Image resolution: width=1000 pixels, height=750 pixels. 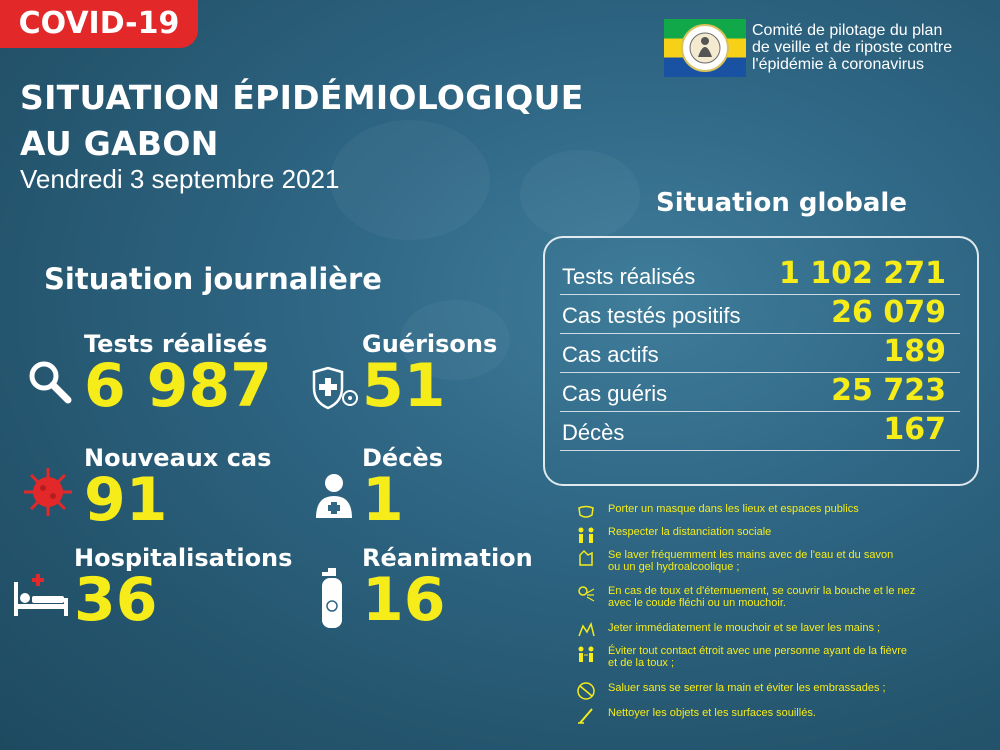 I want to click on global-heading: Situation globale, so click(x=781, y=203).